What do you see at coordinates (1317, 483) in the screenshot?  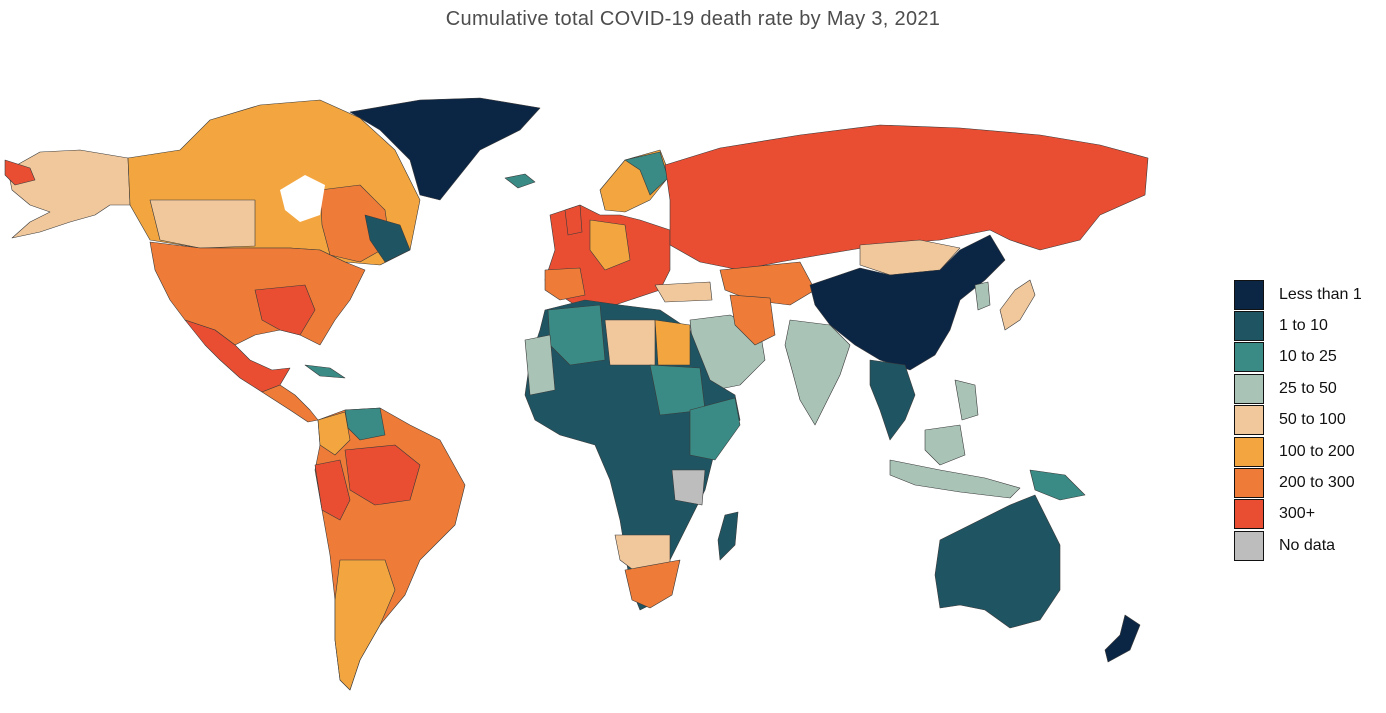 I see `legend-label: 200 to 300` at bounding box center [1317, 483].